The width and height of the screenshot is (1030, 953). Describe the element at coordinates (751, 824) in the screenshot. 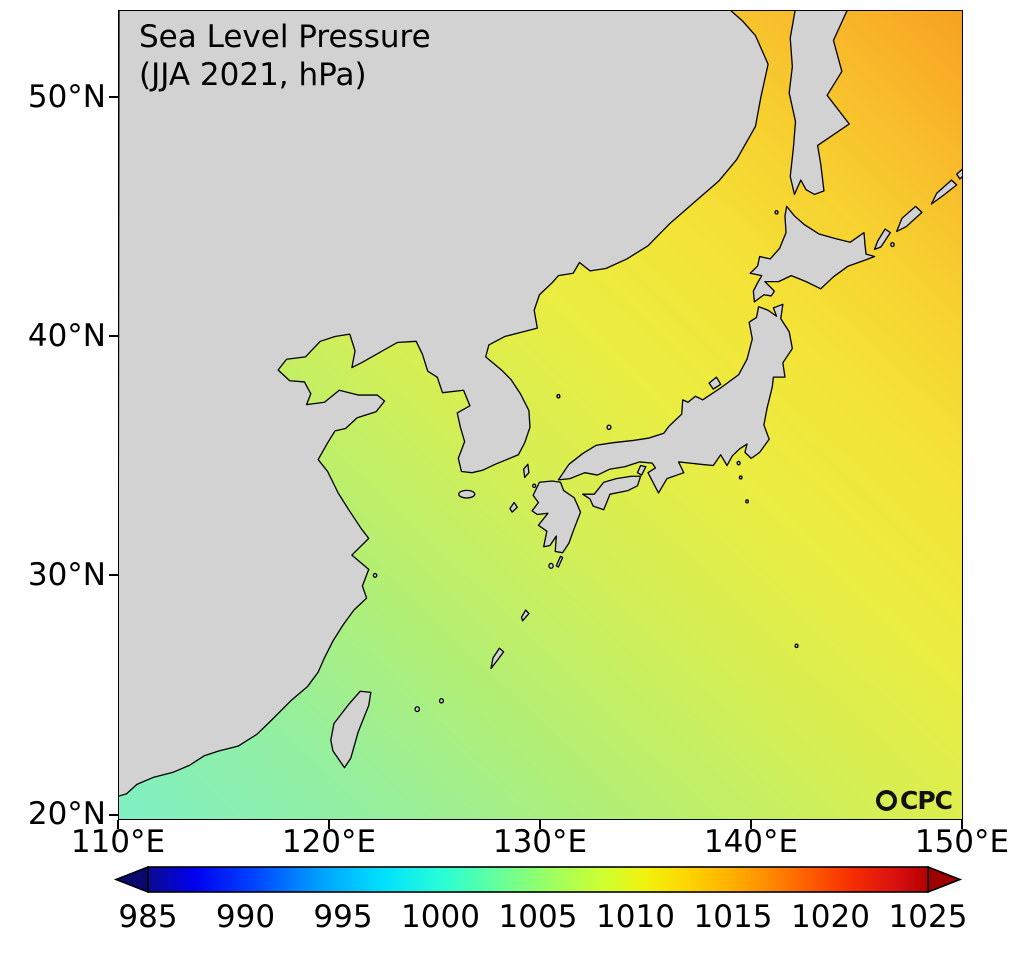

I see `lon-tick-140e` at that location.